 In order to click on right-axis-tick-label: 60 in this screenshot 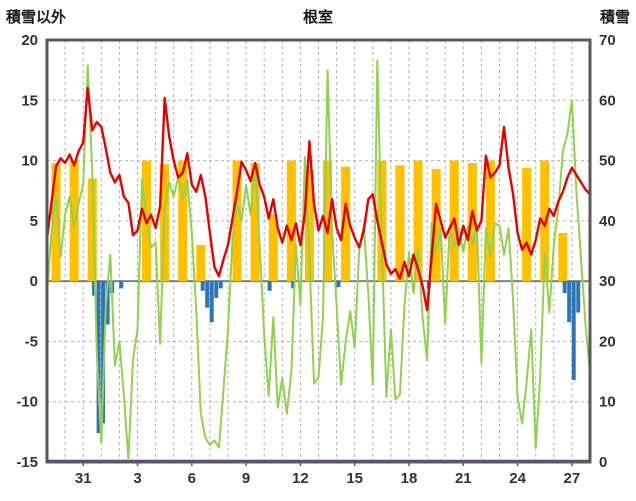, I will do `click(607, 100)`.